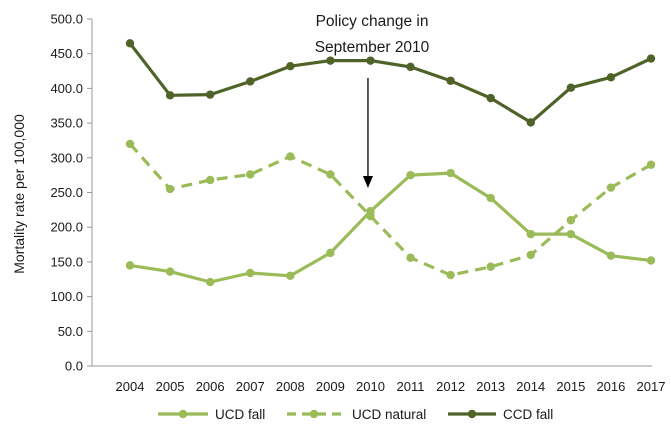  What do you see at coordinates (500, 414) in the screenshot?
I see `legend-item-ccd-fall: CCD fall` at bounding box center [500, 414].